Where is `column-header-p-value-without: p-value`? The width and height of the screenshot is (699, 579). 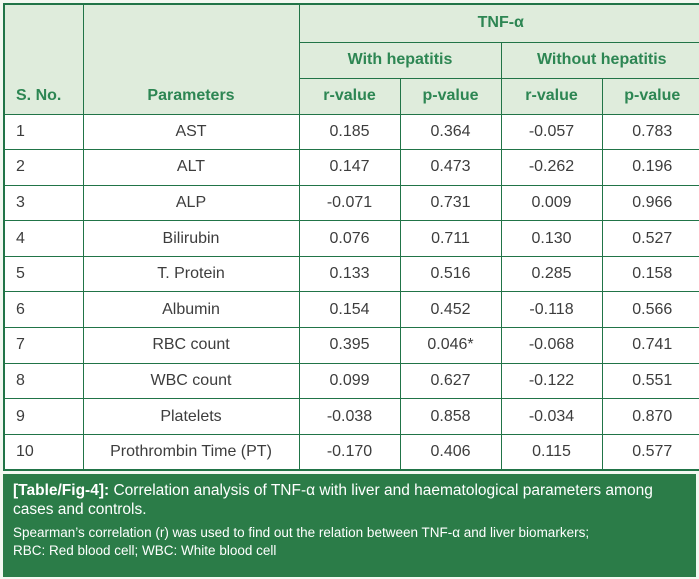
column-header-p-value-without: p-value is located at coordinates (650, 96).